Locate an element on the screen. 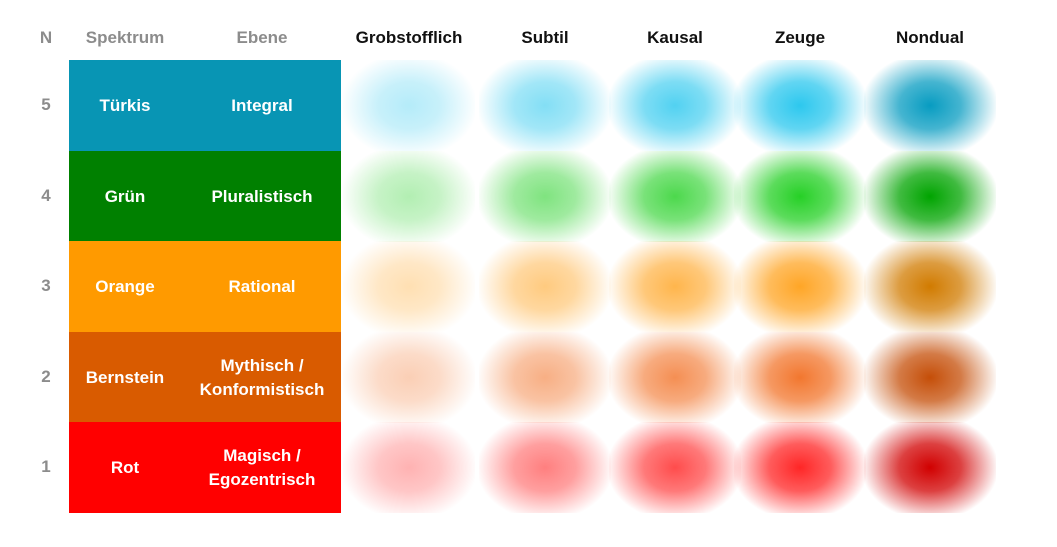 This screenshot has height=547, width=1057. band-rot: Rot Magisch / Egozentrisch is located at coordinates (205, 467).